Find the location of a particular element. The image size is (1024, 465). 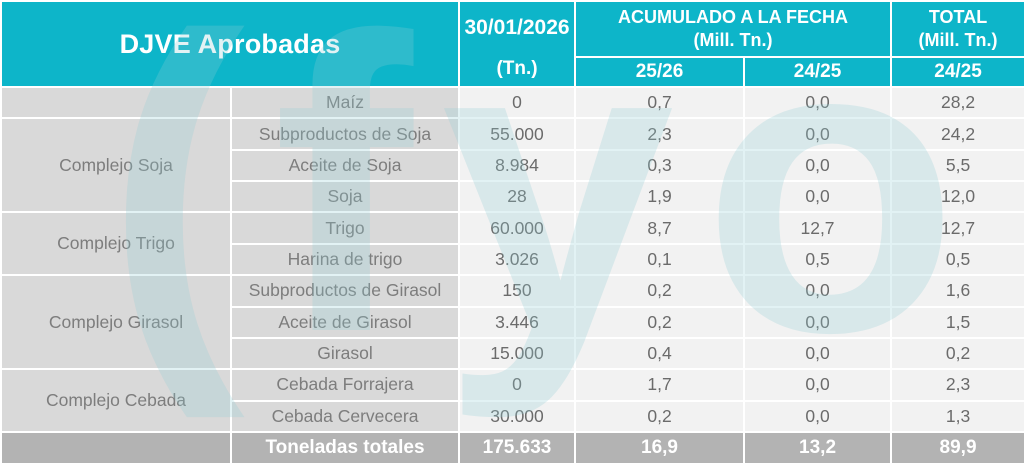

value-cell-total-24-25: 12,0 is located at coordinates (957, 197).